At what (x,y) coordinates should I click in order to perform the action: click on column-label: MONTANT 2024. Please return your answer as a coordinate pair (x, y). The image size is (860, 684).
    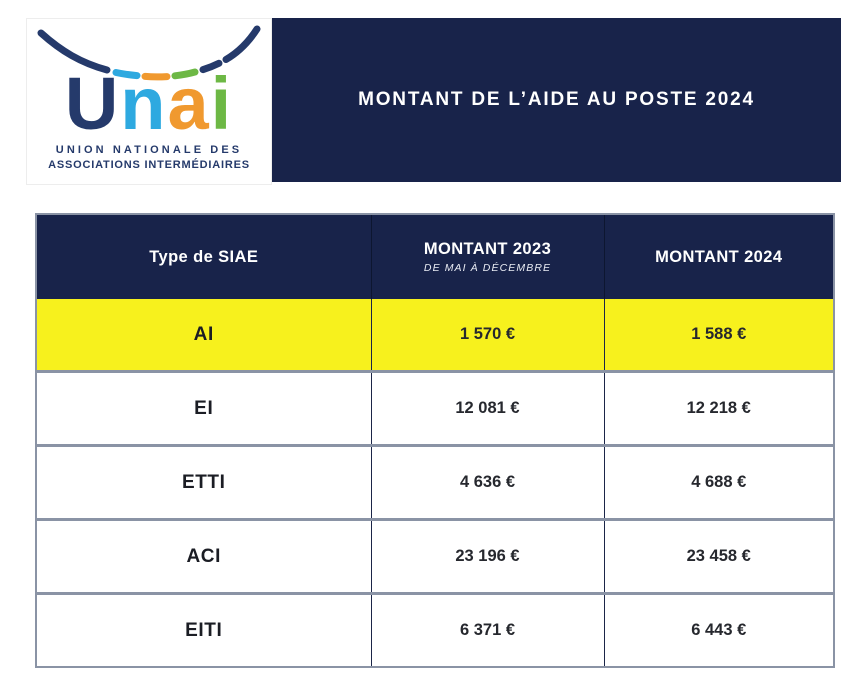
    Looking at the image, I should click on (719, 256).